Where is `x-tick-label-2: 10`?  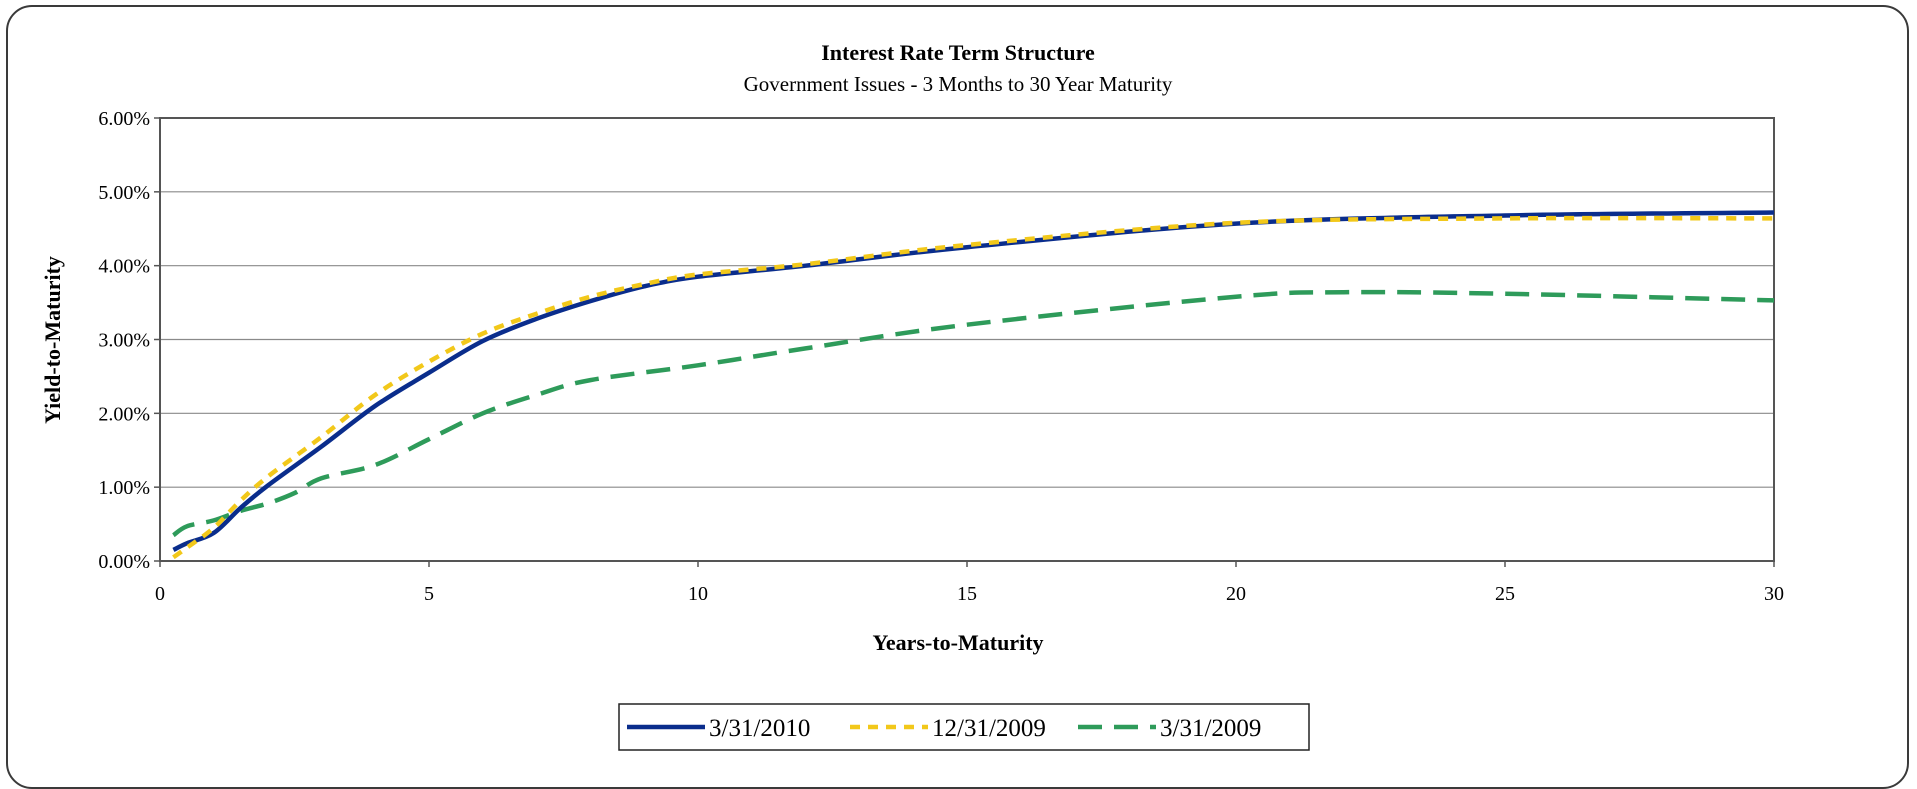 x-tick-label-2: 10 is located at coordinates (698, 594).